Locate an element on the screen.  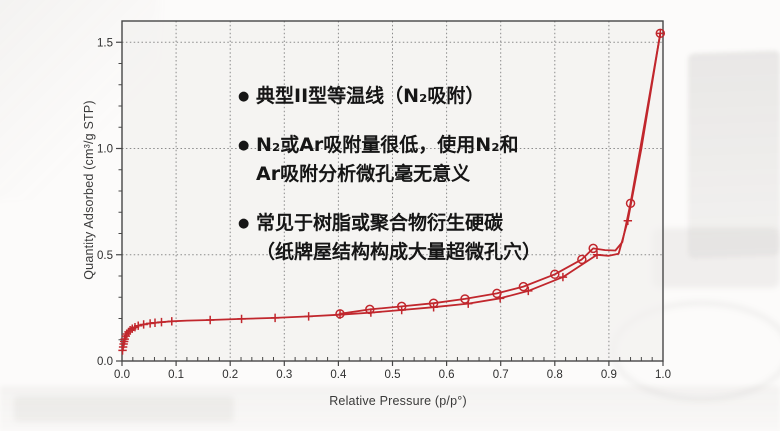
bullet-item: ● 常见于树脂或聚合物衍生硬碳 （纸牌屋结构构成大量超微孔穴） is located at coordinates (438, 238).